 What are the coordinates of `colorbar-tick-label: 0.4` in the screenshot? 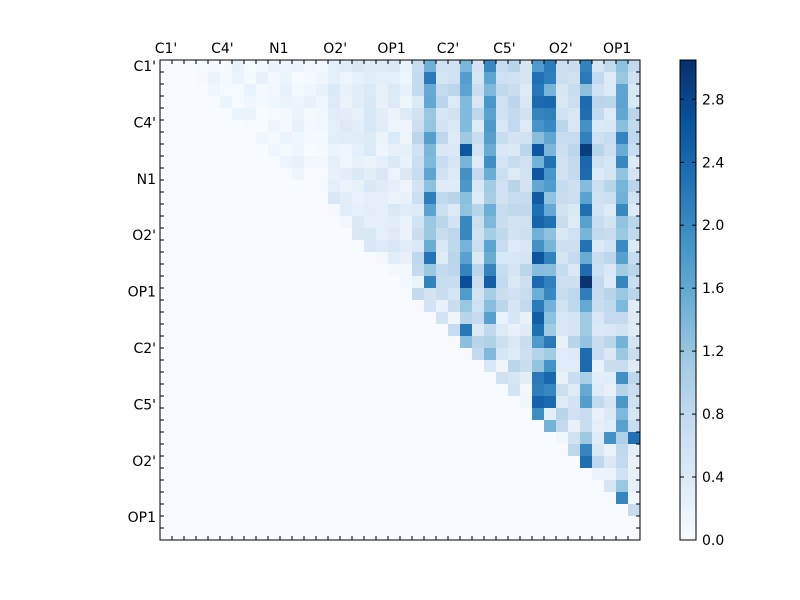 It's located at (713, 478).